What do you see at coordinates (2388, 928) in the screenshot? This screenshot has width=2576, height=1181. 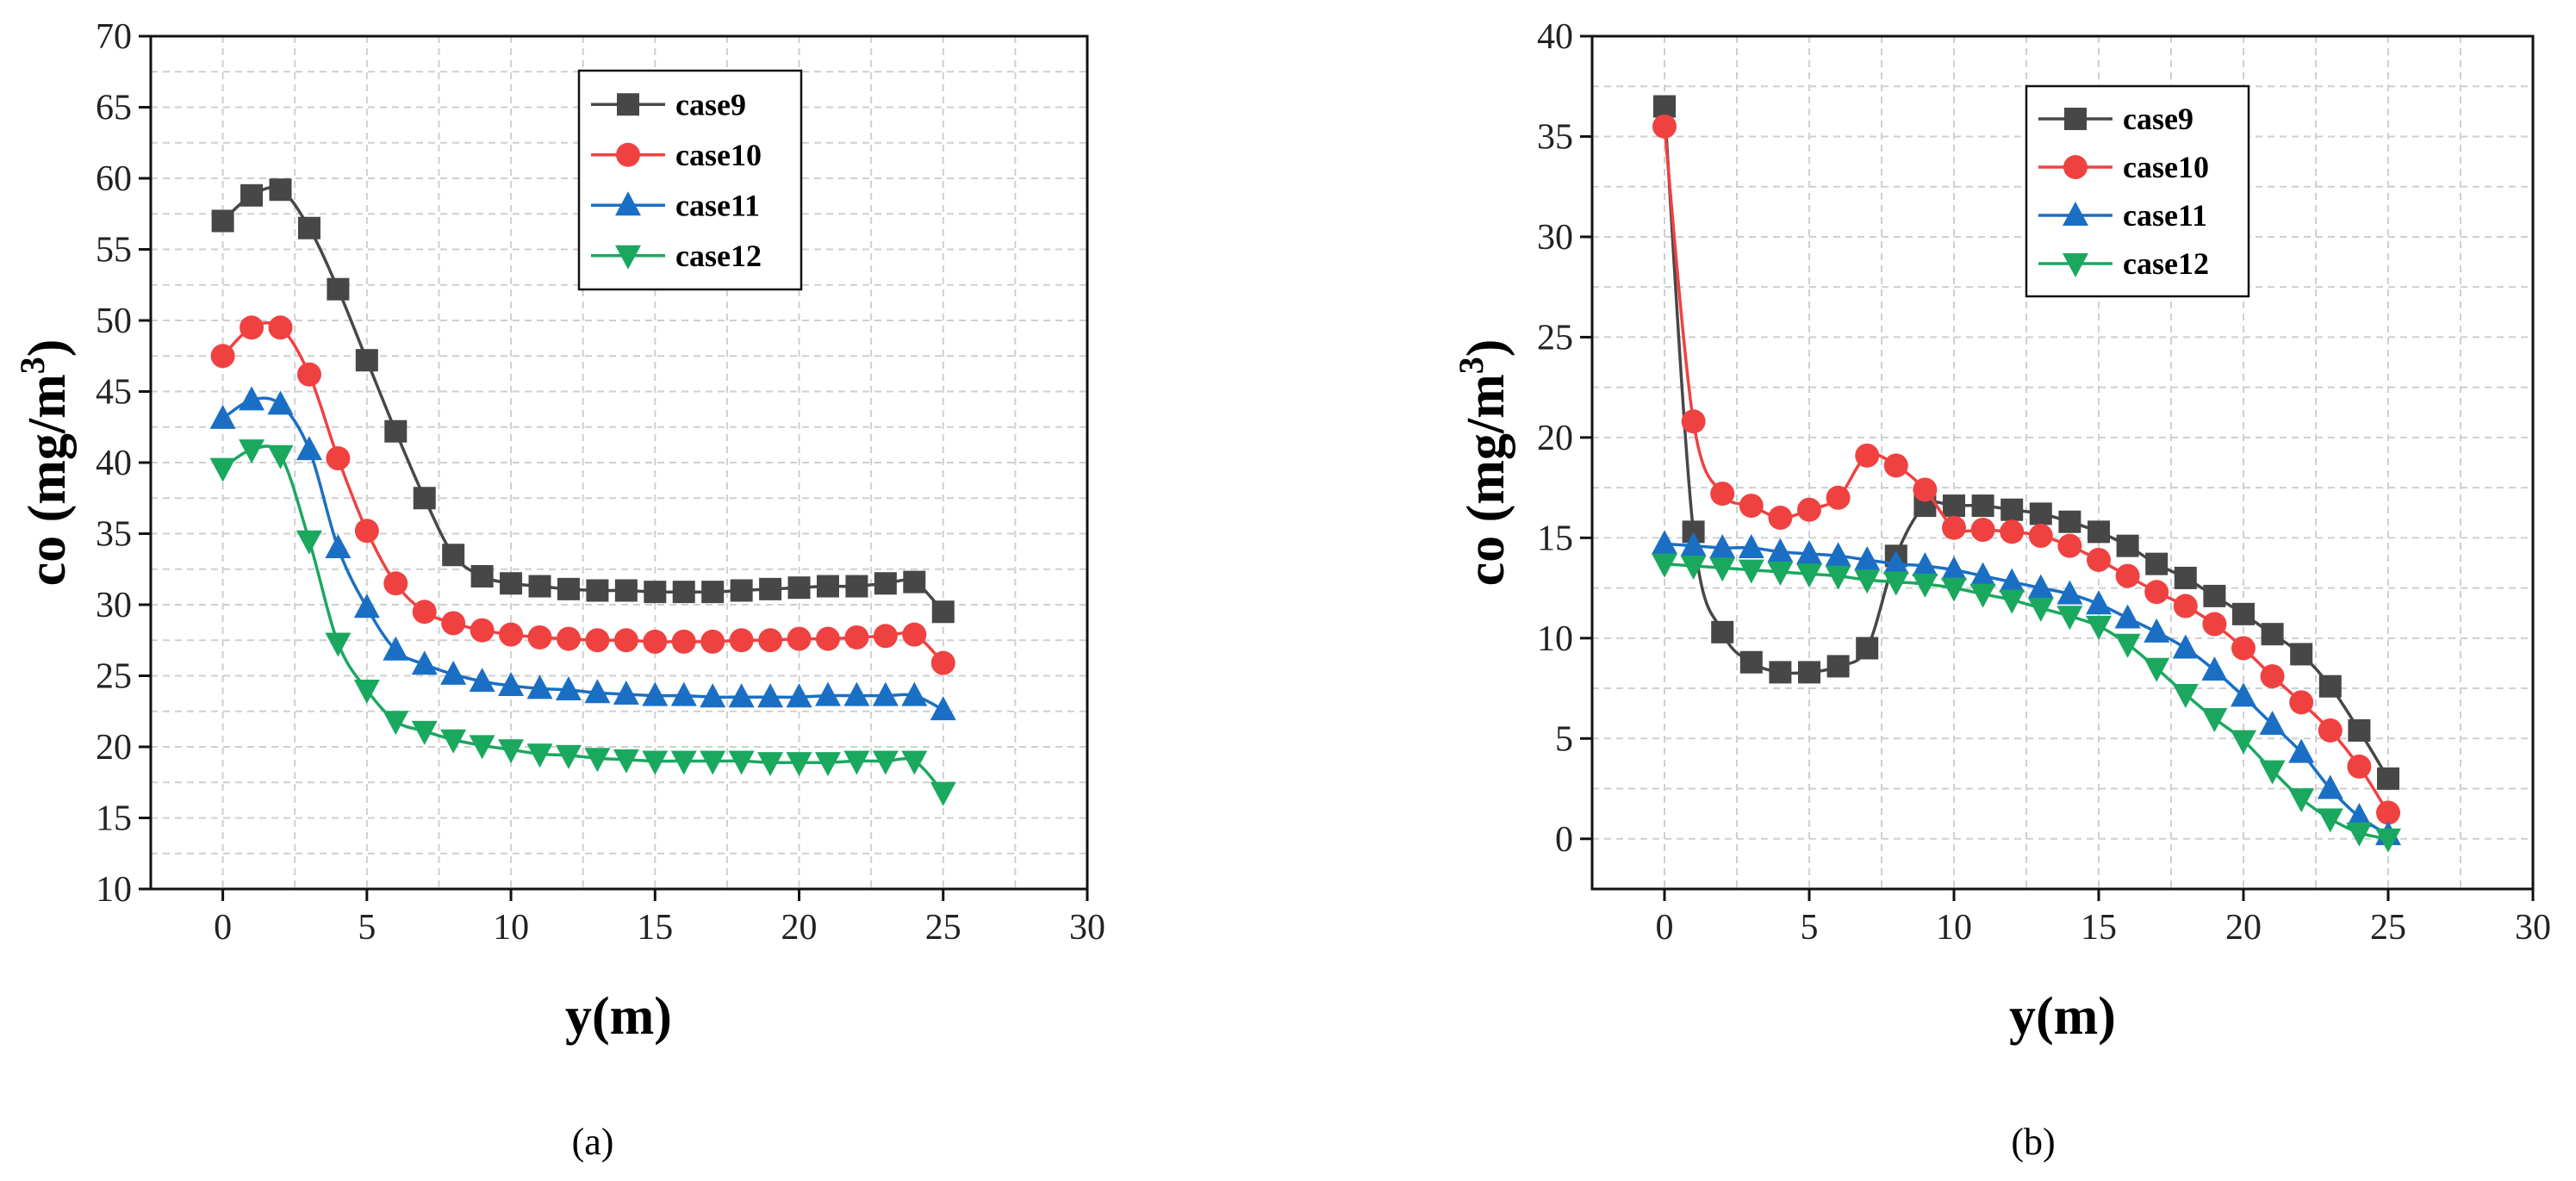 I see `x-tick-label: 25` at bounding box center [2388, 928].